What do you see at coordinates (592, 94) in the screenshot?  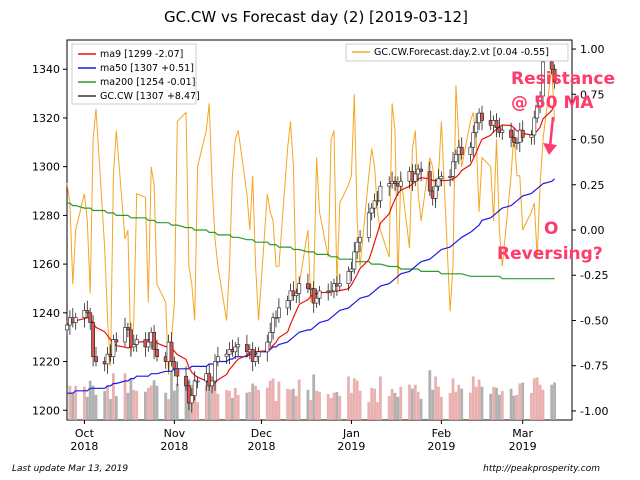 I see `y-right-tick-label: 0.75` at bounding box center [592, 94].